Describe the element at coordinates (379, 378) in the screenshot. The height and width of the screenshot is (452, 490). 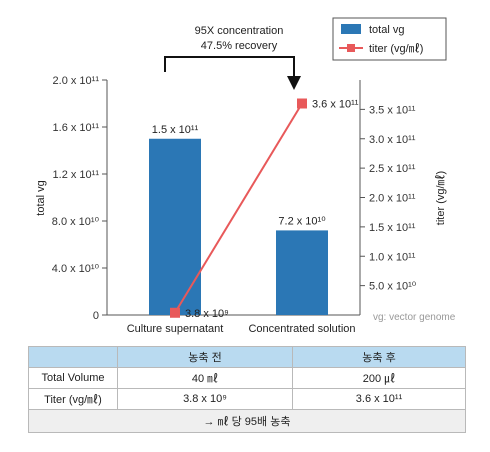
I see `table-cell: 200 ㎕` at that location.